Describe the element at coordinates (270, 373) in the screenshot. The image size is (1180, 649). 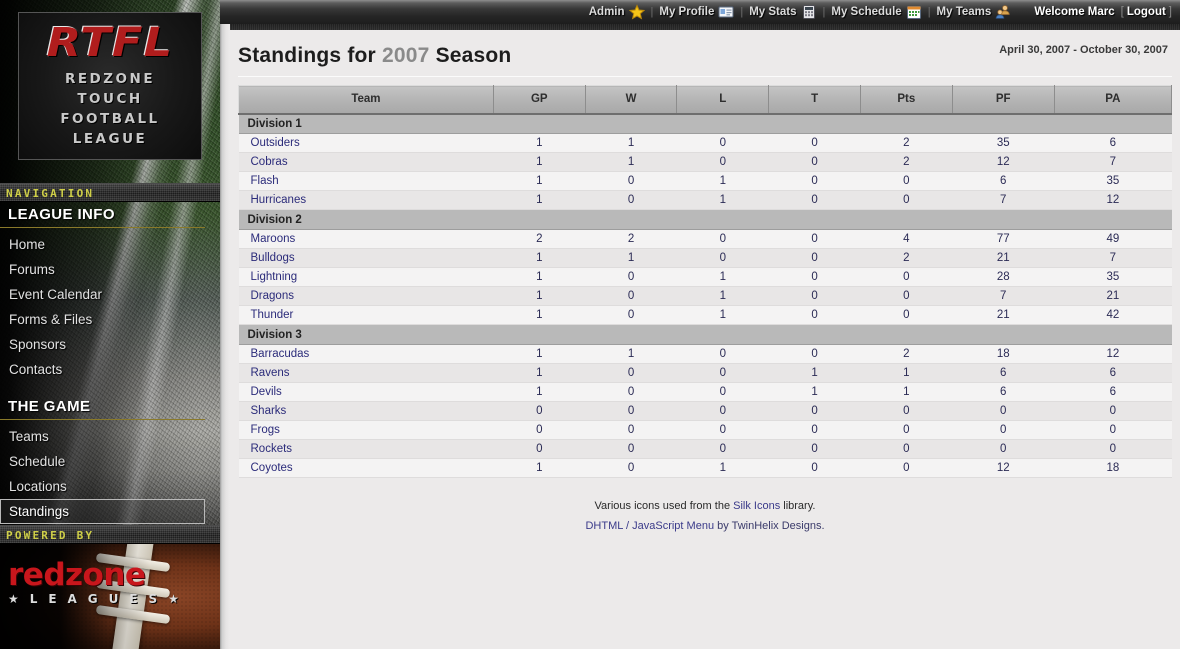
I see `team-link: Ravens` at that location.